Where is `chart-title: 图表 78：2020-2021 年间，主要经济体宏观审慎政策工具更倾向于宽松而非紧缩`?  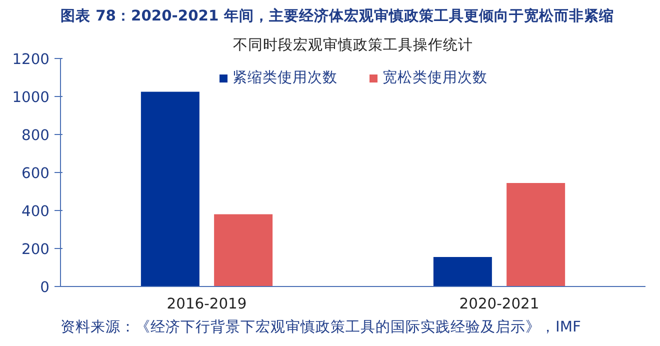
chart-title: 图表 78：2020-2021 年间，主要经济体宏观审慎政策工具更倾向于宽松而非紧缩 is located at coordinates (337, 15).